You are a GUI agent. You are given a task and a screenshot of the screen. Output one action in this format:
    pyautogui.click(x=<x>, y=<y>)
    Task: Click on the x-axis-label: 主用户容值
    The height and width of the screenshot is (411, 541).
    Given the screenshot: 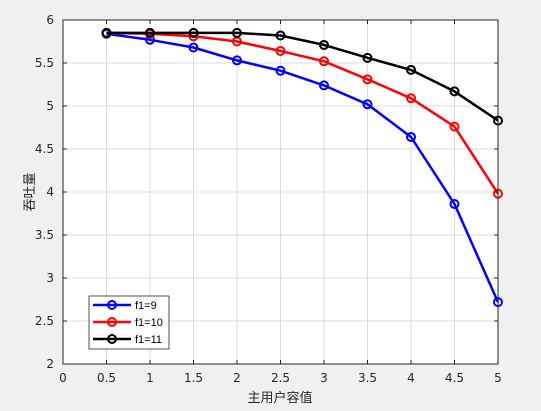 What is the action you would take?
    pyautogui.click(x=279, y=398)
    